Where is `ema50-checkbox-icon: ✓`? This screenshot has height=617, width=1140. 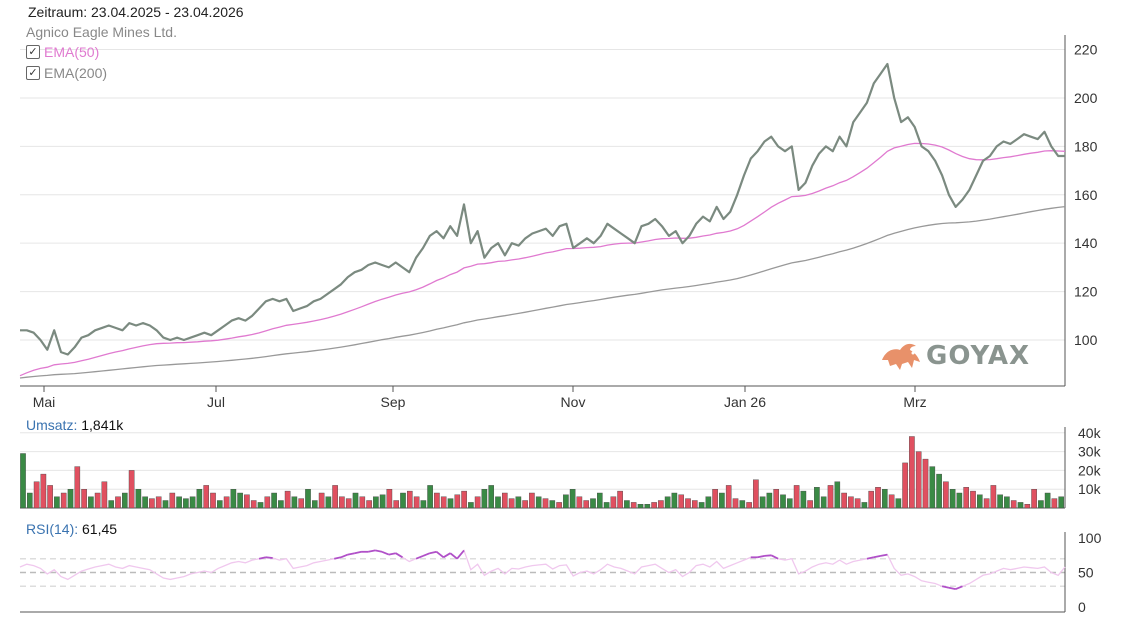
ema50-checkbox-icon: ✓ is located at coordinates (33, 52).